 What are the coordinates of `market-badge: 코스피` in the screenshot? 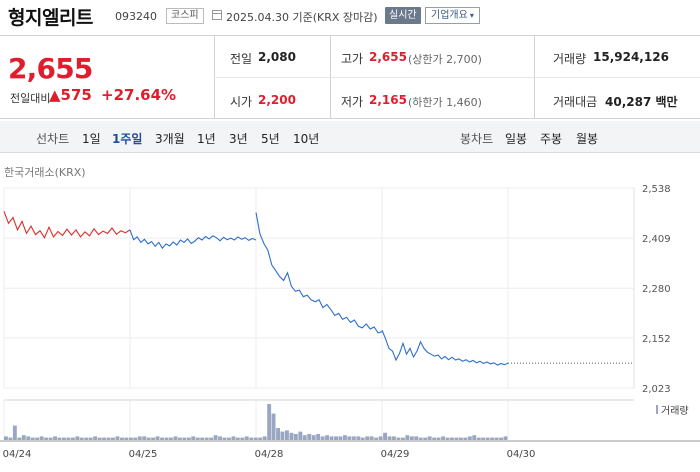 It's located at (185, 16).